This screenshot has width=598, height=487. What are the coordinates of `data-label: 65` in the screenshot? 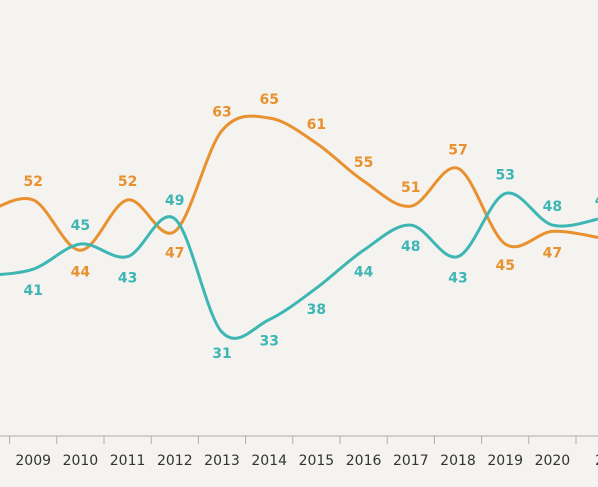 It's located at (268, 100).